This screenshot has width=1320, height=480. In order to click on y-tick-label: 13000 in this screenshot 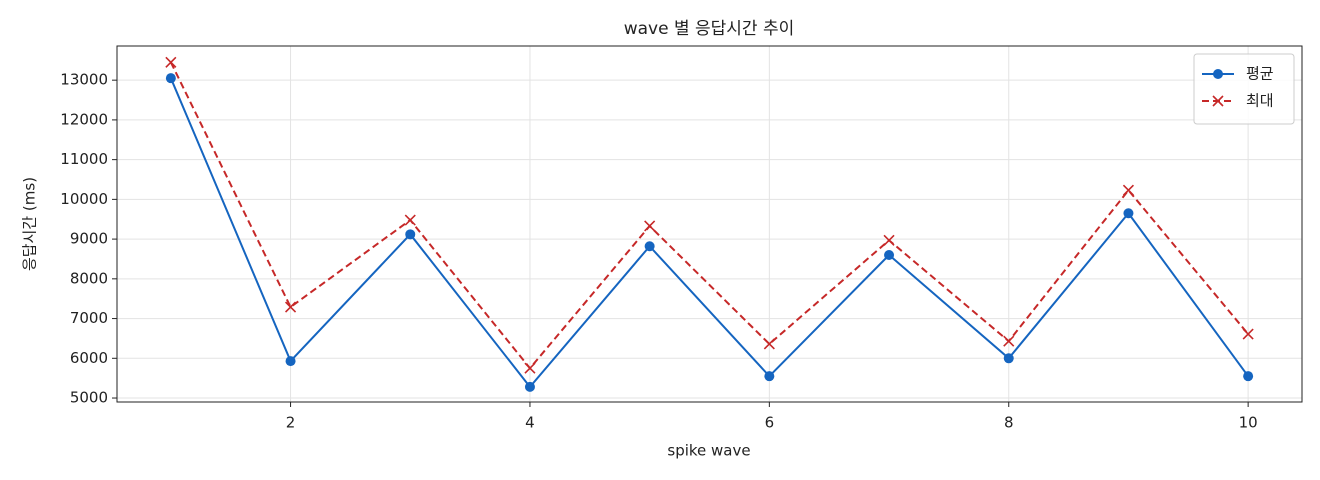, I will do `click(84, 80)`.